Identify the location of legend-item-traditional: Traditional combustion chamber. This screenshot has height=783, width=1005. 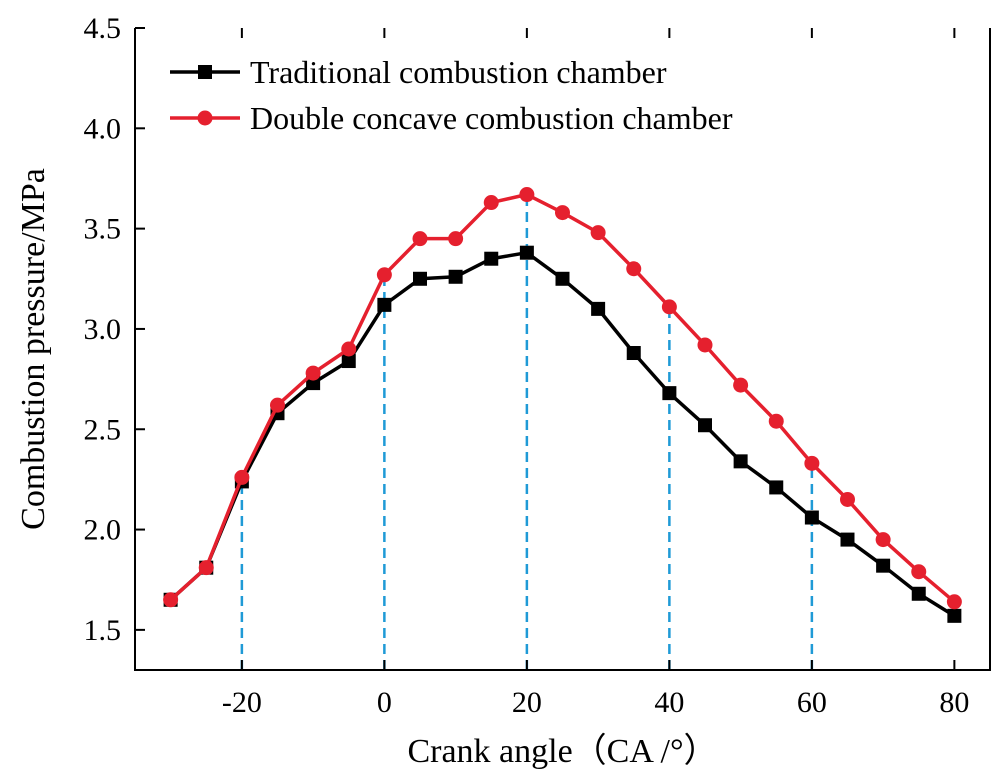
(418, 72).